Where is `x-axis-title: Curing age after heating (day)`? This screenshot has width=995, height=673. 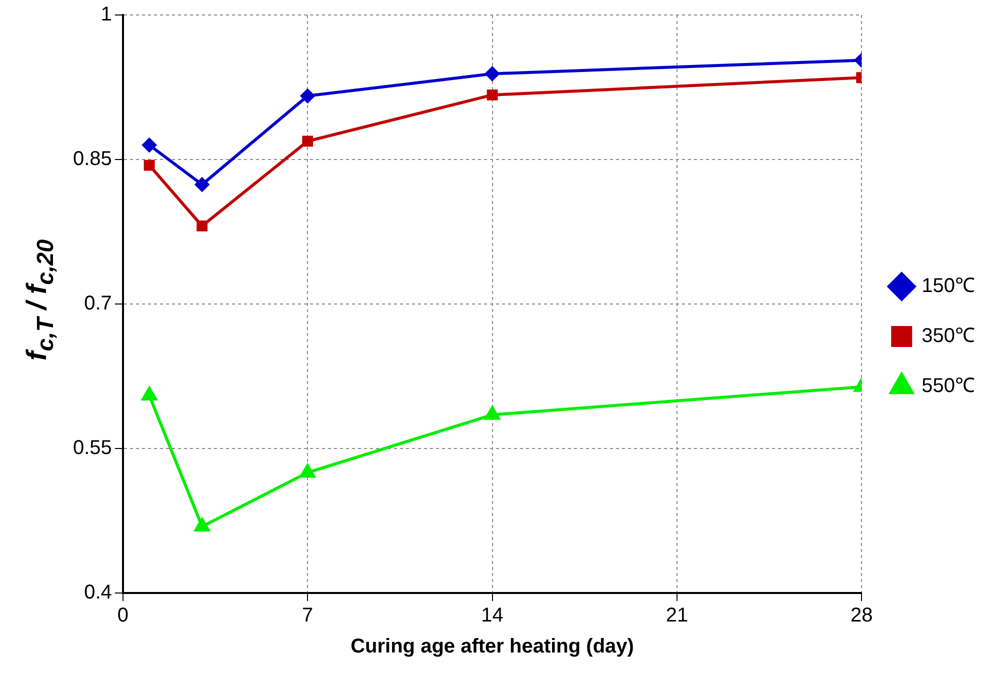 x-axis-title: Curing age after heating (day) is located at coordinates (492, 647).